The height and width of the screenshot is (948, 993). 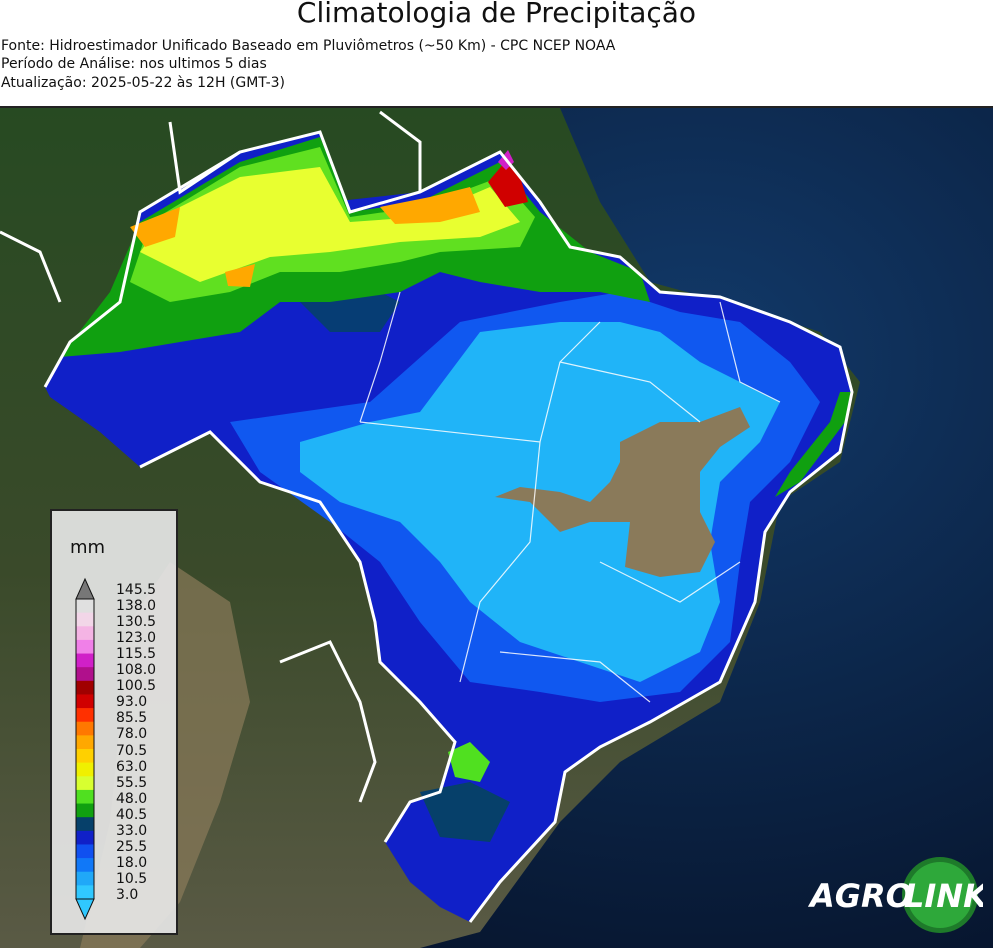 I want to click on legend-tick-label: 130.5, so click(x=136, y=622).